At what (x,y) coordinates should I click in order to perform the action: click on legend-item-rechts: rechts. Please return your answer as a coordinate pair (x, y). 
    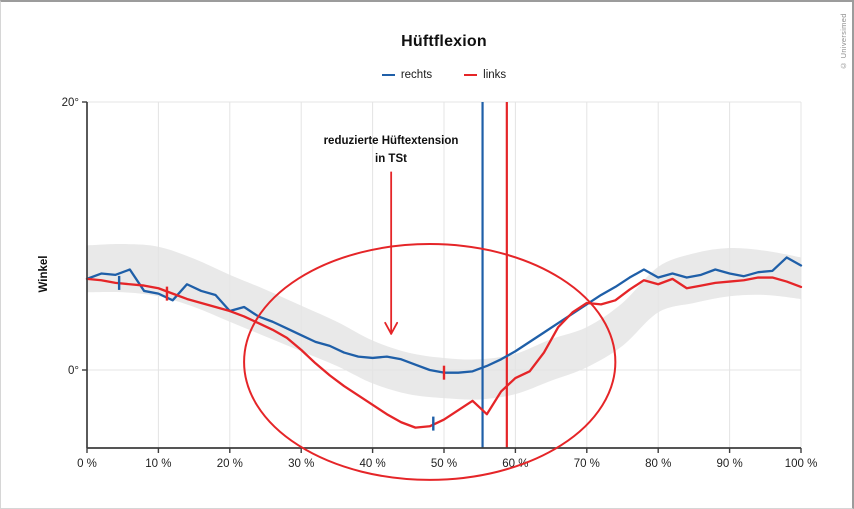
    Looking at the image, I should click on (407, 75).